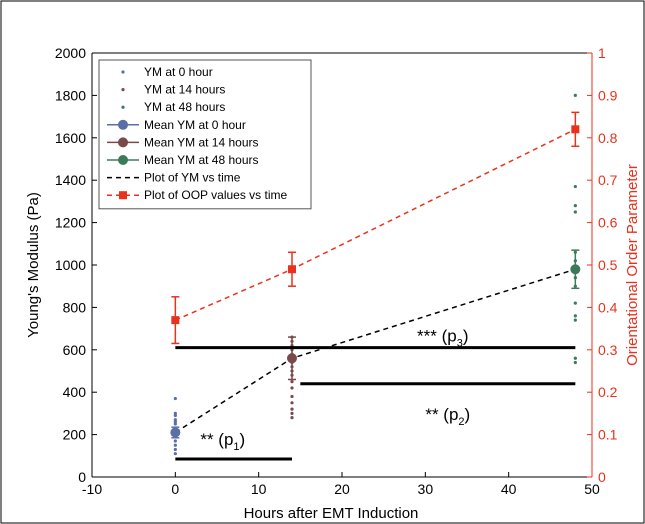 This screenshot has height=524, width=645. I want to click on legend-box, so click(205, 134).